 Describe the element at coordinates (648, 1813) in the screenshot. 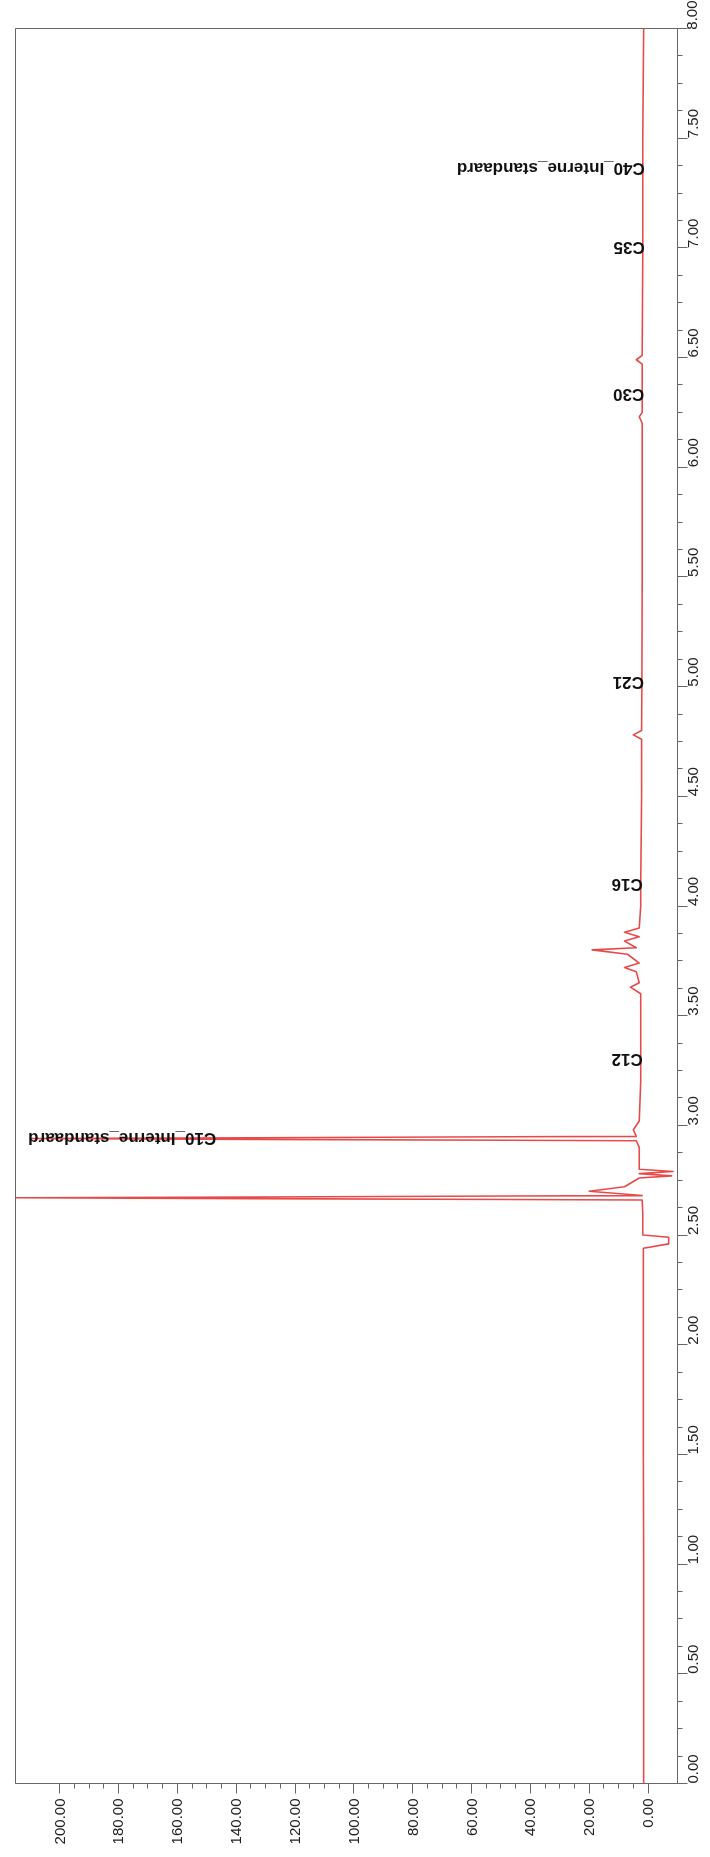

I see `x-tick-label: 0.00` at that location.